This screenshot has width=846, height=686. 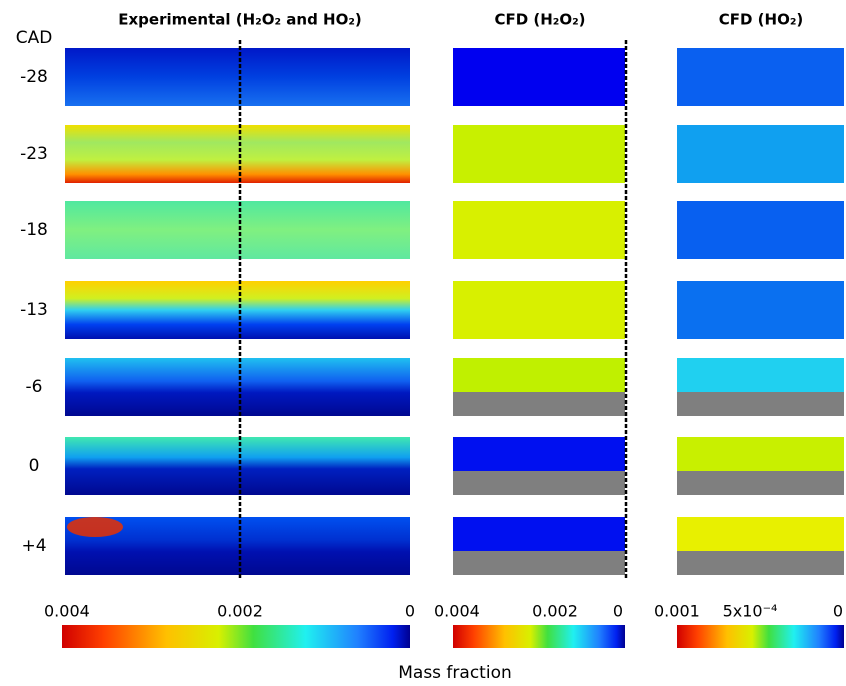 What do you see at coordinates (455, 673) in the screenshot?
I see `colorbar-label: Mass fraction` at bounding box center [455, 673].